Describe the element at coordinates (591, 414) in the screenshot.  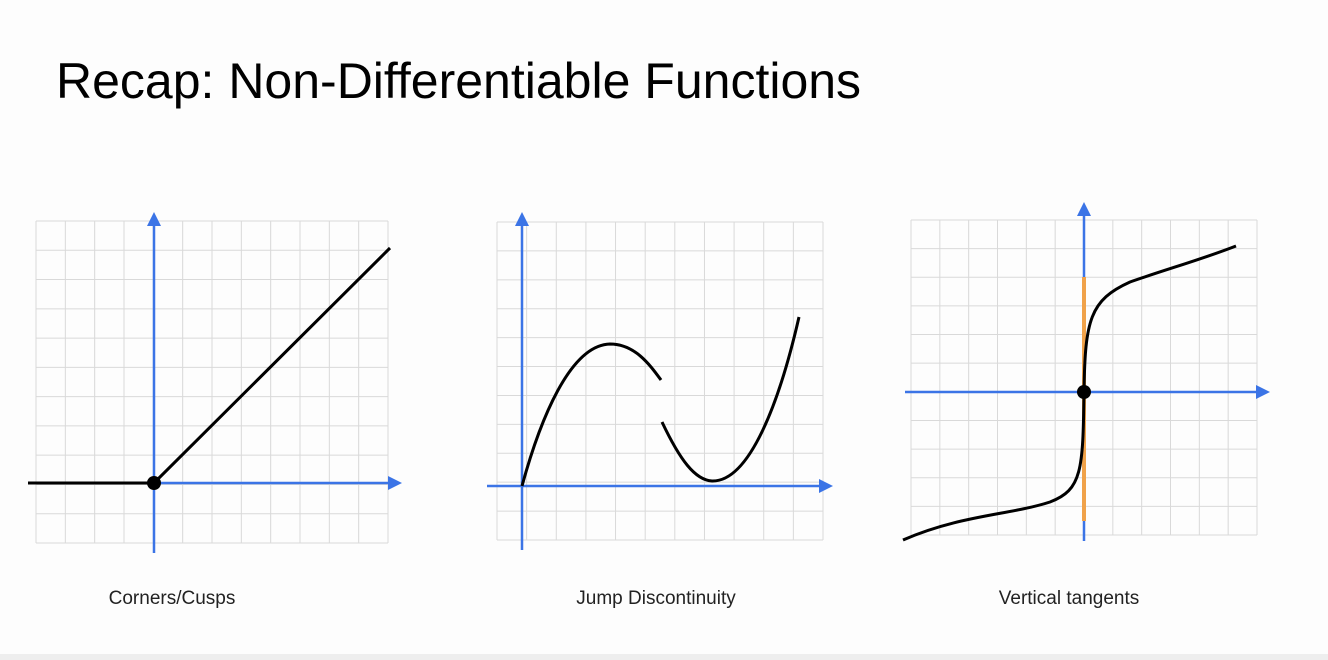
I see `function-curve-left` at that location.